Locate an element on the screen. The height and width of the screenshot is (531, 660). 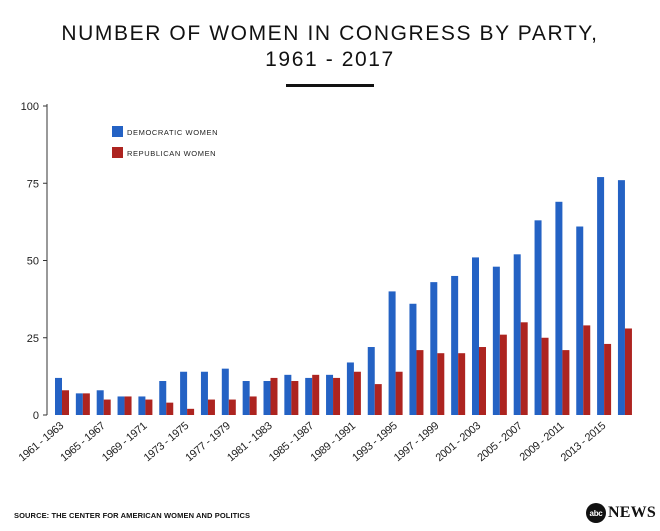
legend-label-republican: REPUBLICAN WOMEN is located at coordinates (171, 153).